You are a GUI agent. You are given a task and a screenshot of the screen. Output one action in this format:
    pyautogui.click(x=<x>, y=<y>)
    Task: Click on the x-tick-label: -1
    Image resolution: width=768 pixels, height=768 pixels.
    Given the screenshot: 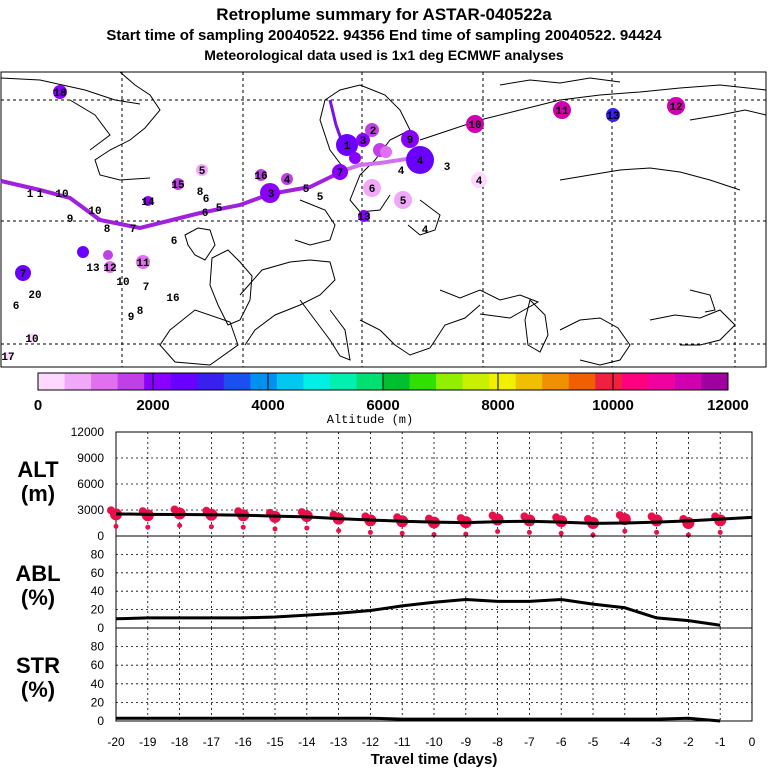 What is the action you would take?
    pyautogui.click(x=720, y=742)
    